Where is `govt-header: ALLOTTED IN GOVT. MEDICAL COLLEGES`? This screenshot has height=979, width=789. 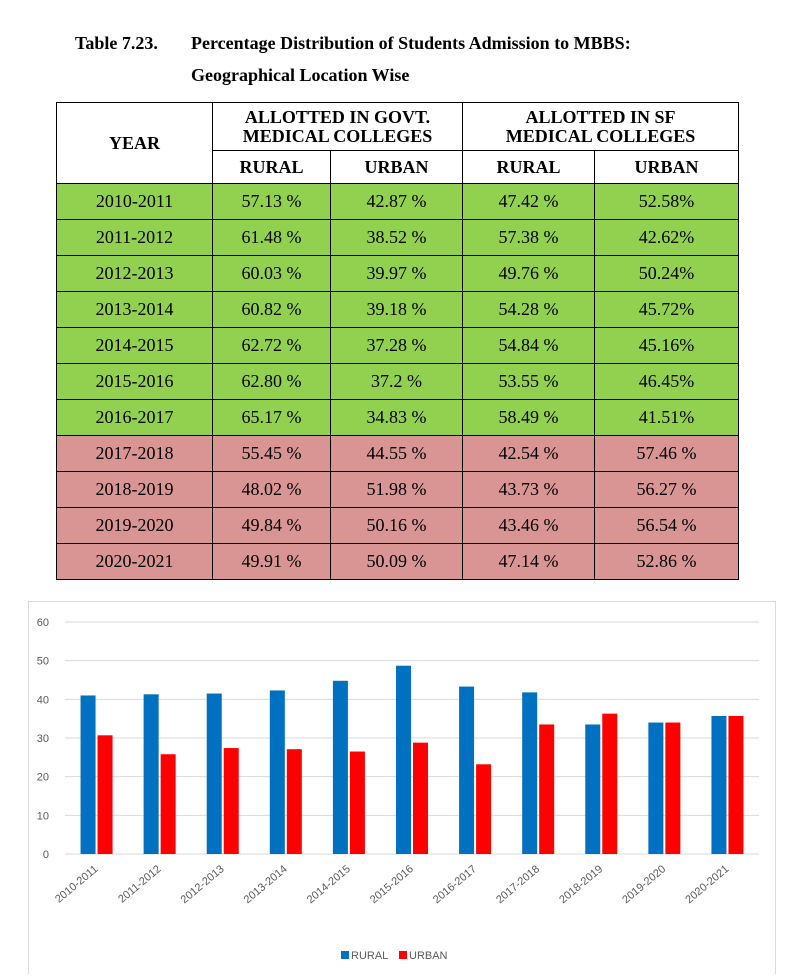
govt-header: ALLOTTED IN GOVT. MEDICAL COLLEGES is located at coordinates (337, 126).